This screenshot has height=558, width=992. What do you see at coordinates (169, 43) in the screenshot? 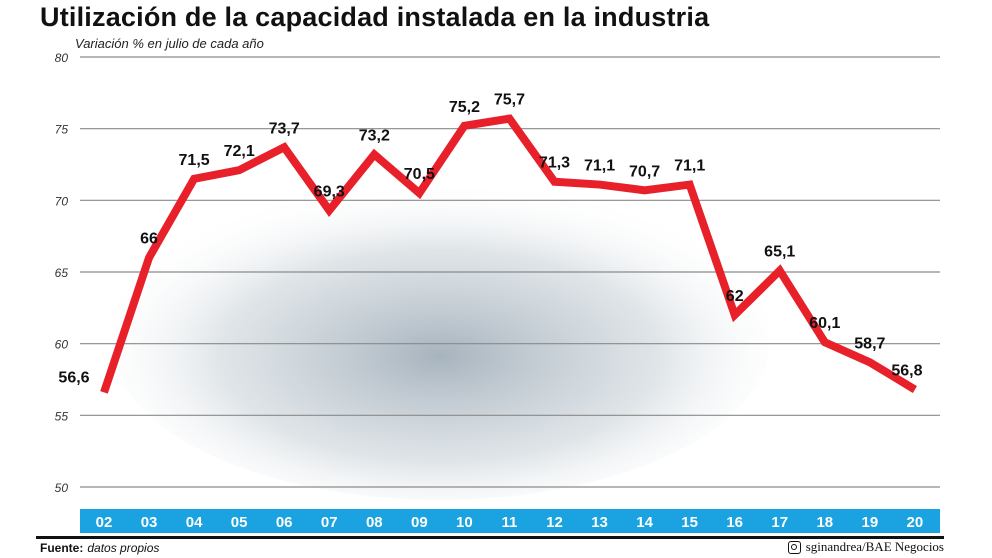
I see `chart-subtitle: Variación % en julio de cada año` at bounding box center [169, 43].